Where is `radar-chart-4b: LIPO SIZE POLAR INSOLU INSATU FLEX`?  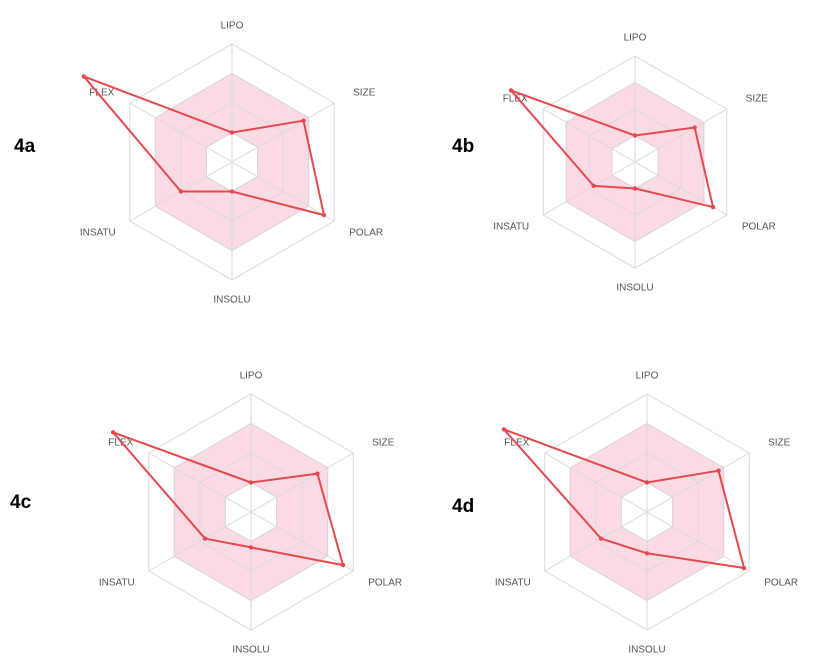
radar-chart-4b: LIPO SIZE POLAR INSOLU INSATU FLEX is located at coordinates (634, 163).